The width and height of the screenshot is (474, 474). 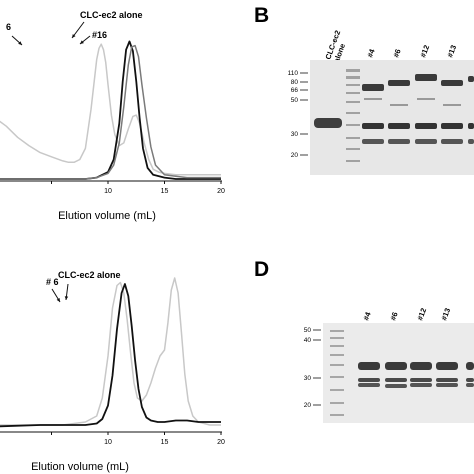 What do you see at coordinates (367, 316) in the screenshot?
I see `gel-d-lane-label-4: #4` at bounding box center [367, 316].